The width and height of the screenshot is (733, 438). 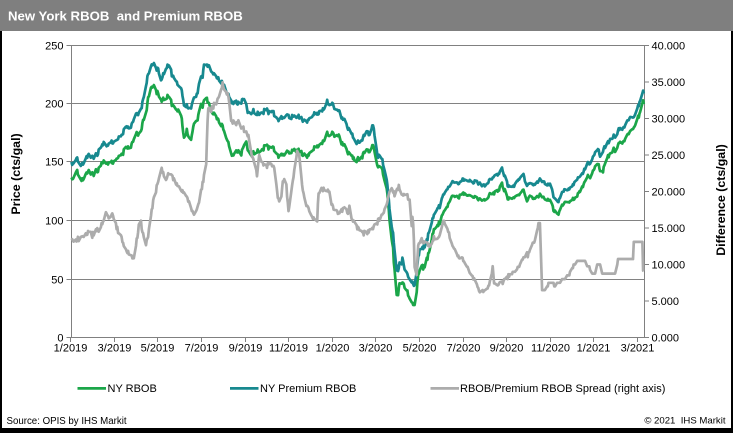 What do you see at coordinates (669, 156) in the screenshot?
I see `svg-text: 25.000` at bounding box center [669, 156].